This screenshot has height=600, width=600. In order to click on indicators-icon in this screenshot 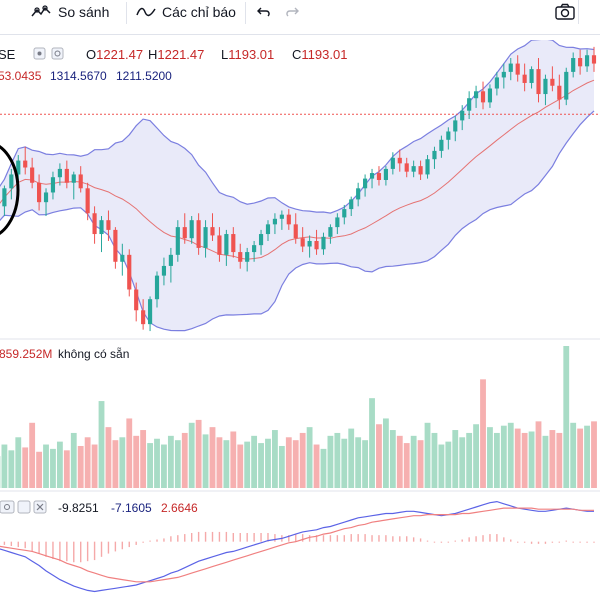, I will do `click(146, 12)`.